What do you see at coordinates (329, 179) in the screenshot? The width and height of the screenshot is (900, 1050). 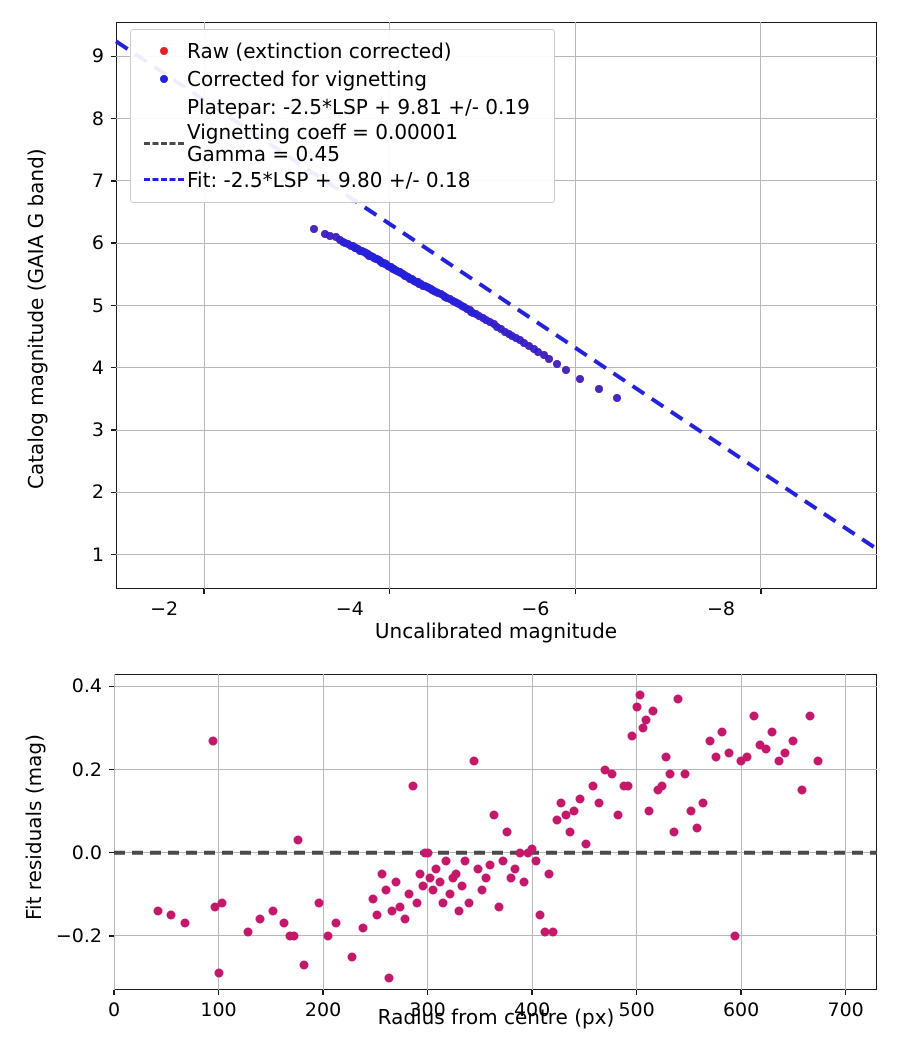 I see `legend-item-label: Fit: -2.5*LSP + 9.80 +/- 0.18` at bounding box center [329, 179].